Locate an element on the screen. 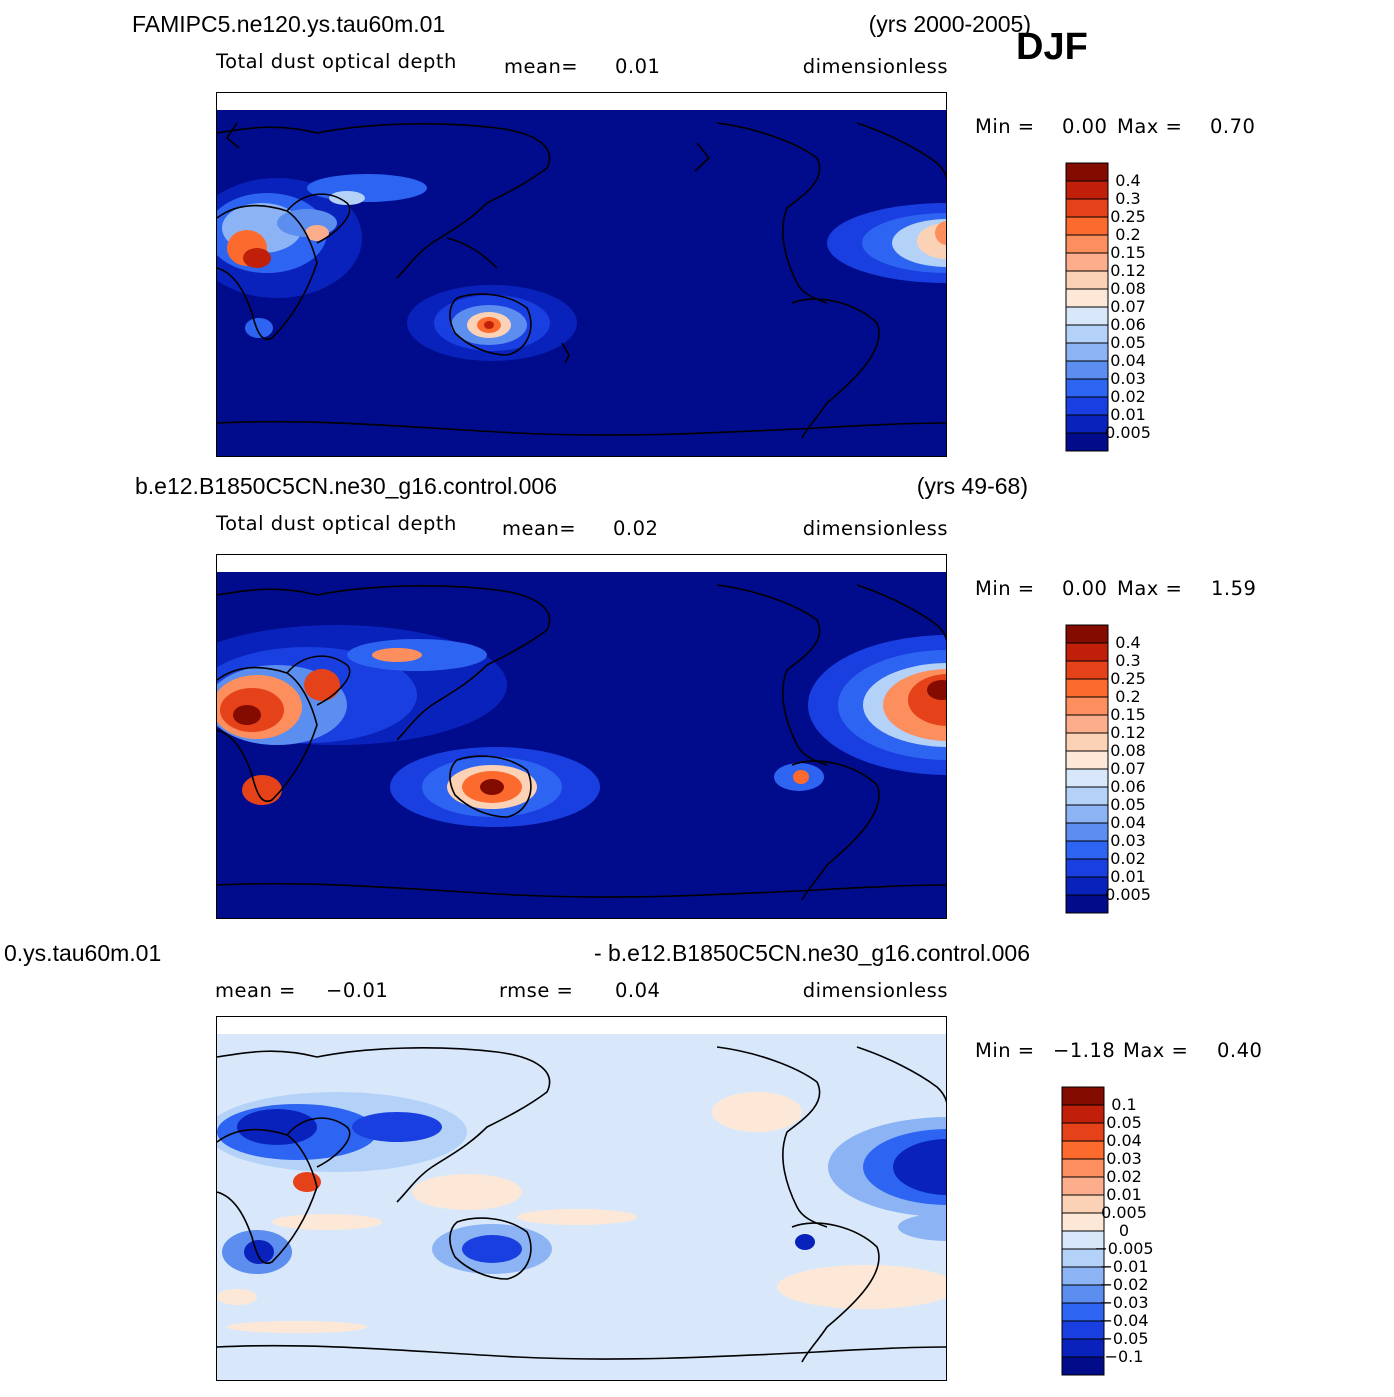 Image resolution: width=1394 pixels, height=1397 pixels. mean-value: −0.01 is located at coordinates (357, 990).